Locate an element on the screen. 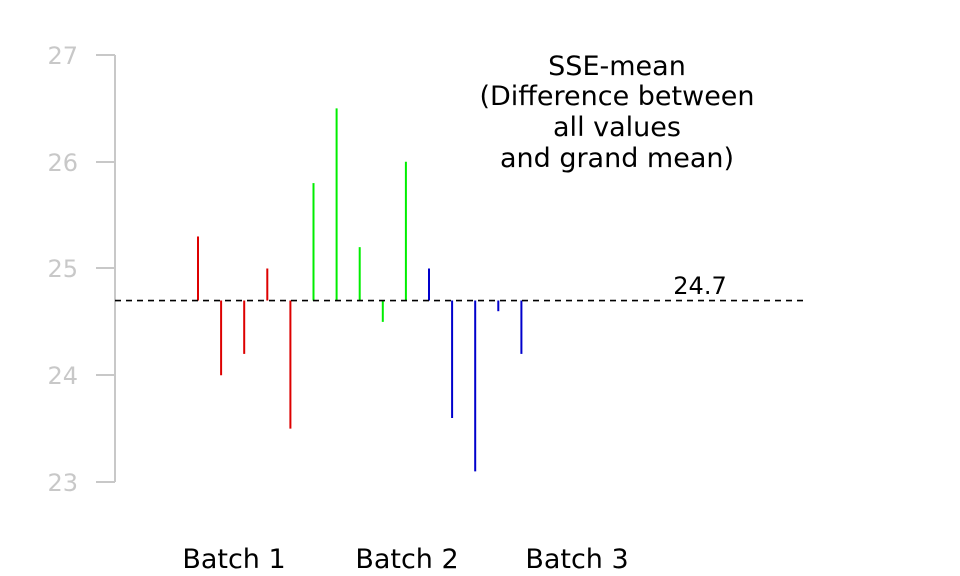  y-tick-label-26: 26 is located at coordinates (62, 163).